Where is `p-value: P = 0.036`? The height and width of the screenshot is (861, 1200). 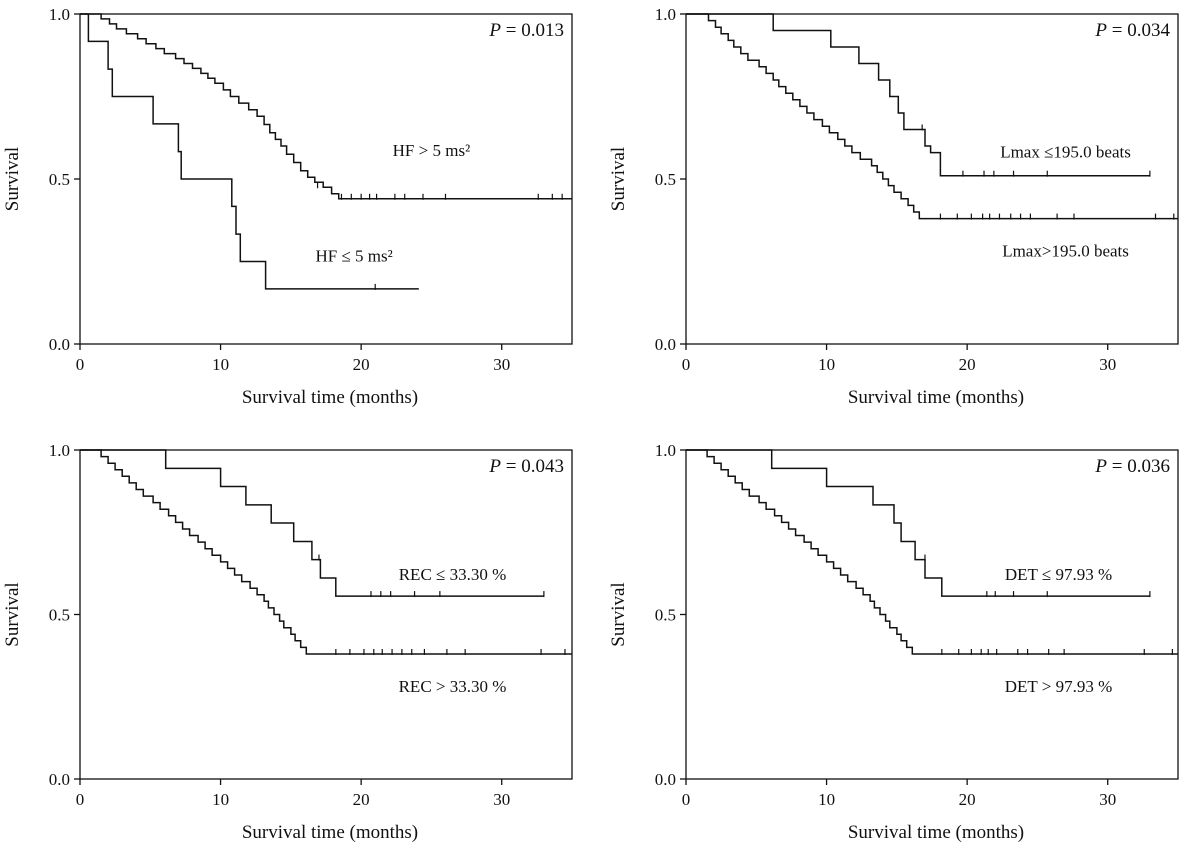
p-value: P = 0.036 is located at coordinates (1132, 466).